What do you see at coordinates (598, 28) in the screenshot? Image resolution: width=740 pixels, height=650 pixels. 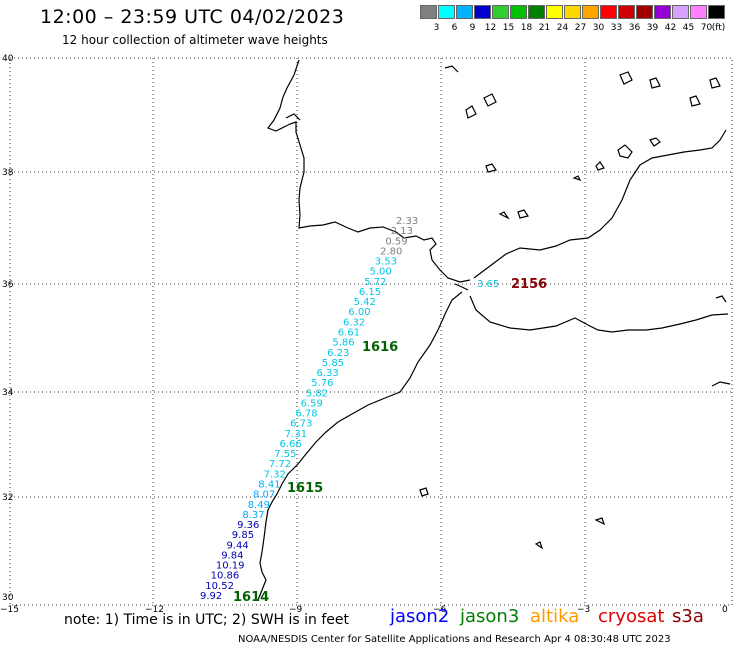 I see `color-scale-label: 30` at bounding box center [598, 28].